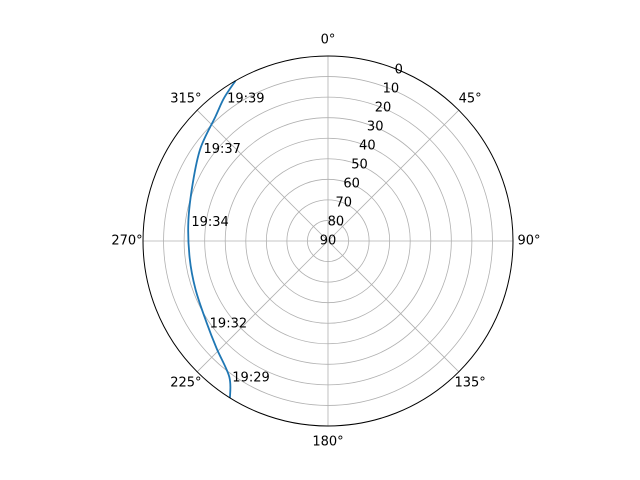 The image size is (640, 480). Describe the element at coordinates (228, 323) in the screenshot. I see `time-annotation: 19:32` at that location.